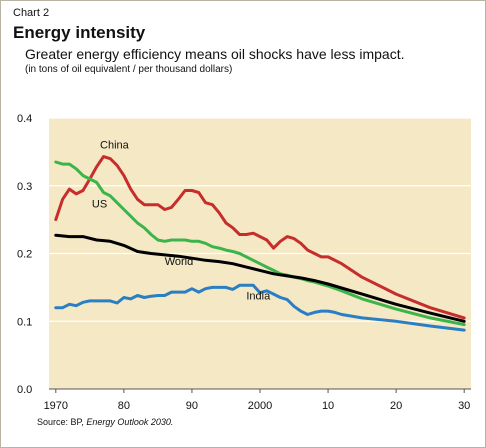  I want to click on series-label-china: China, so click(115, 145).